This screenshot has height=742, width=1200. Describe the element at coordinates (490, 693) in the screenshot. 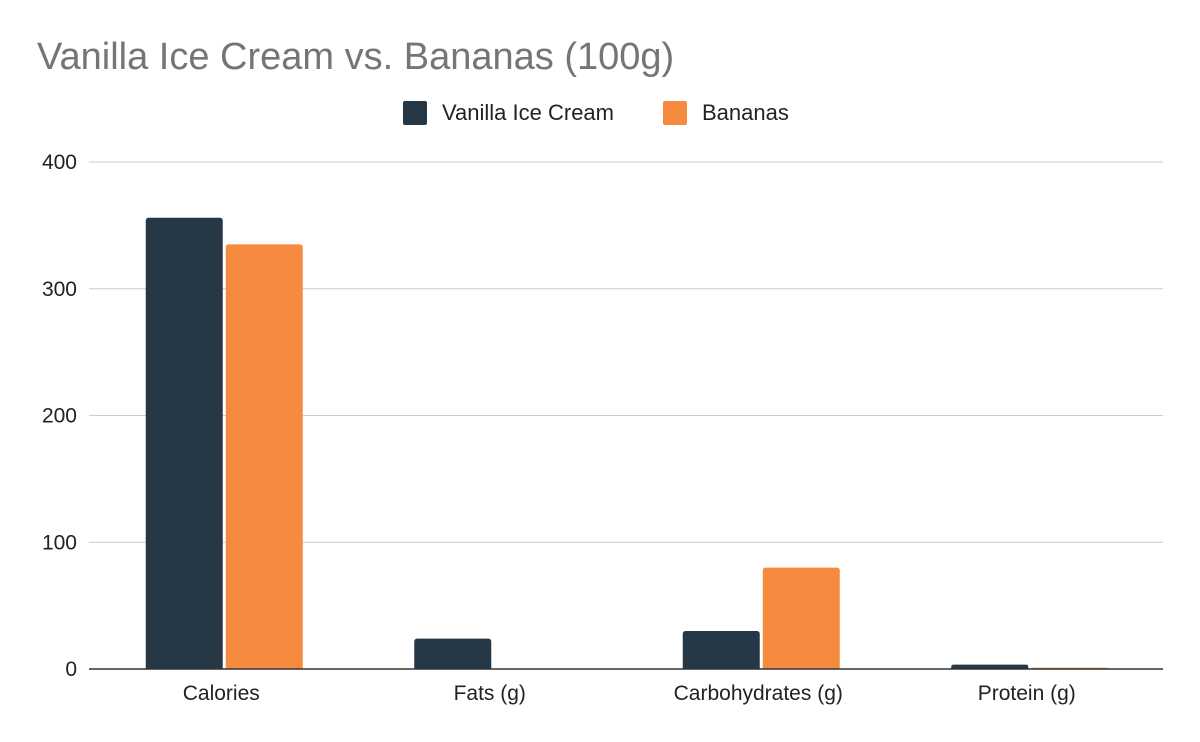

I see `x-category-label: Fats (g)` at that location.